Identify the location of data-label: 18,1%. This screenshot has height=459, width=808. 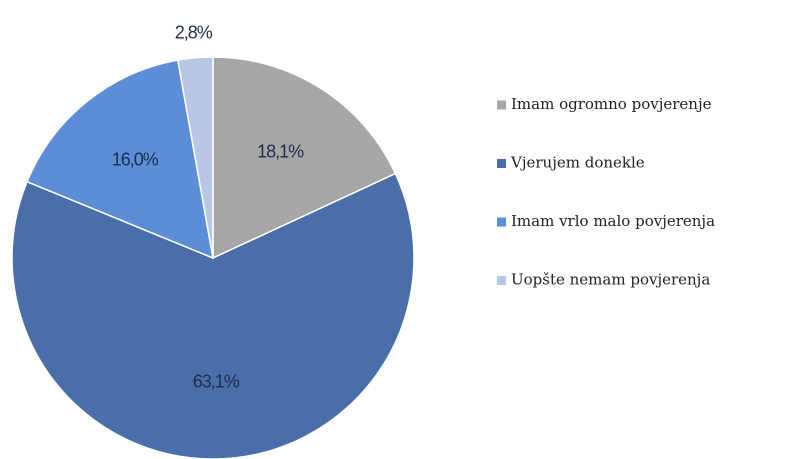
(280, 152).